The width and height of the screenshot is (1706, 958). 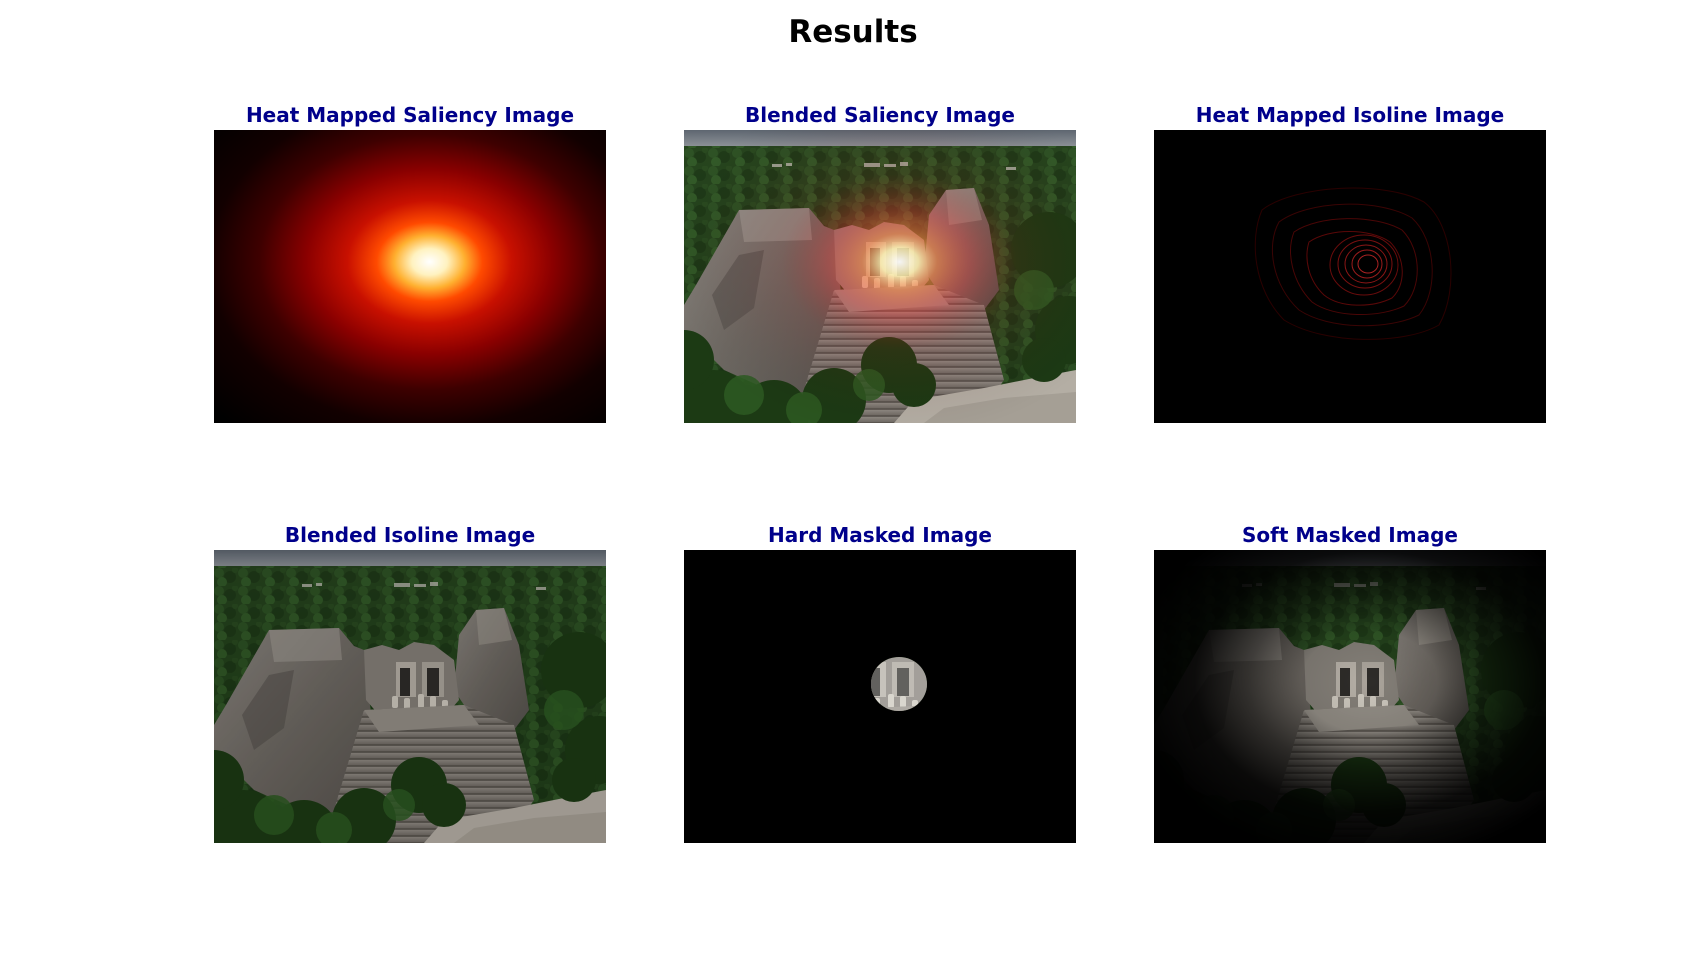 What do you see at coordinates (410, 276) in the screenshot?
I see `heat-mapped-saliency-image` at bounding box center [410, 276].